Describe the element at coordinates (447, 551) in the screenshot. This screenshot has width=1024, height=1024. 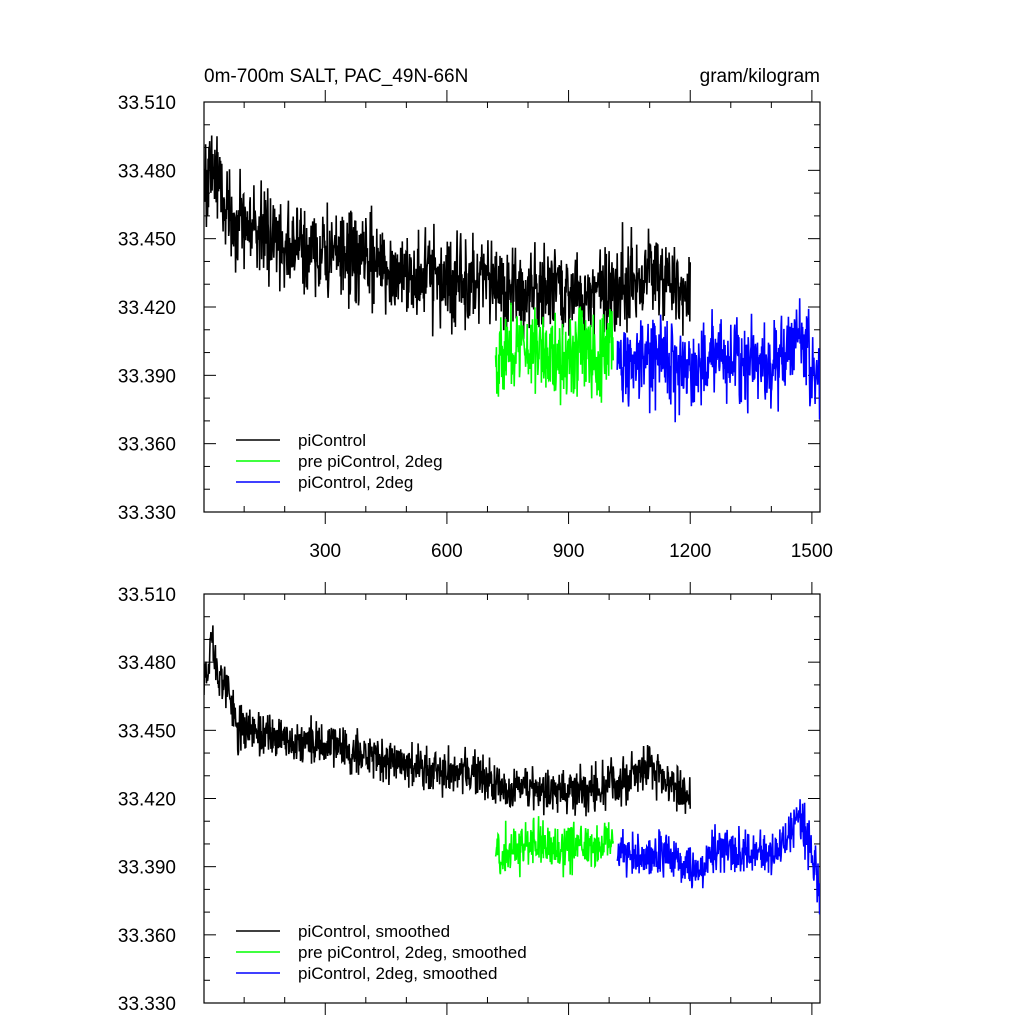
I see `x-tick-label: 600` at that location.